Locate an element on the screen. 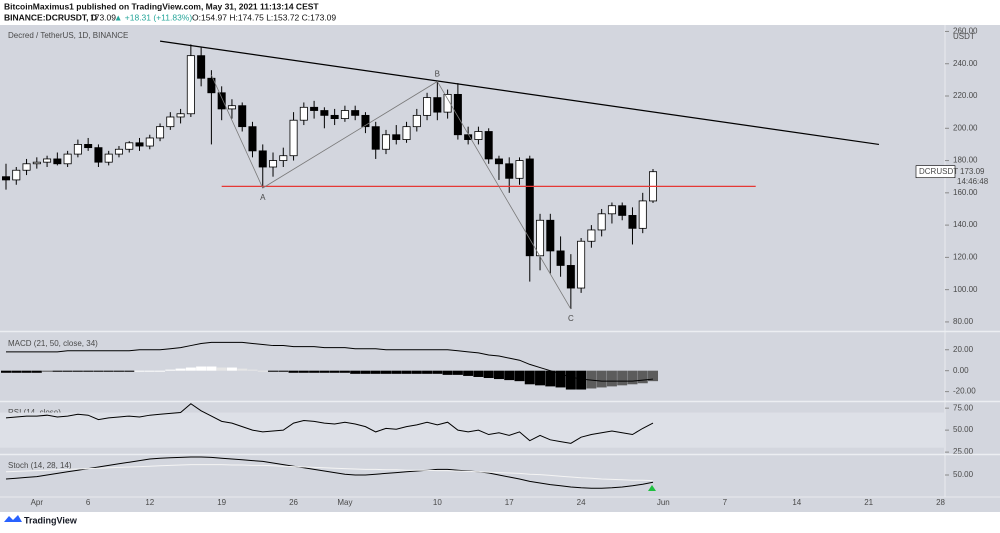 Image resolution: width=1000 pixels, height=533 pixels. brand: TradingView is located at coordinates (51, 520).